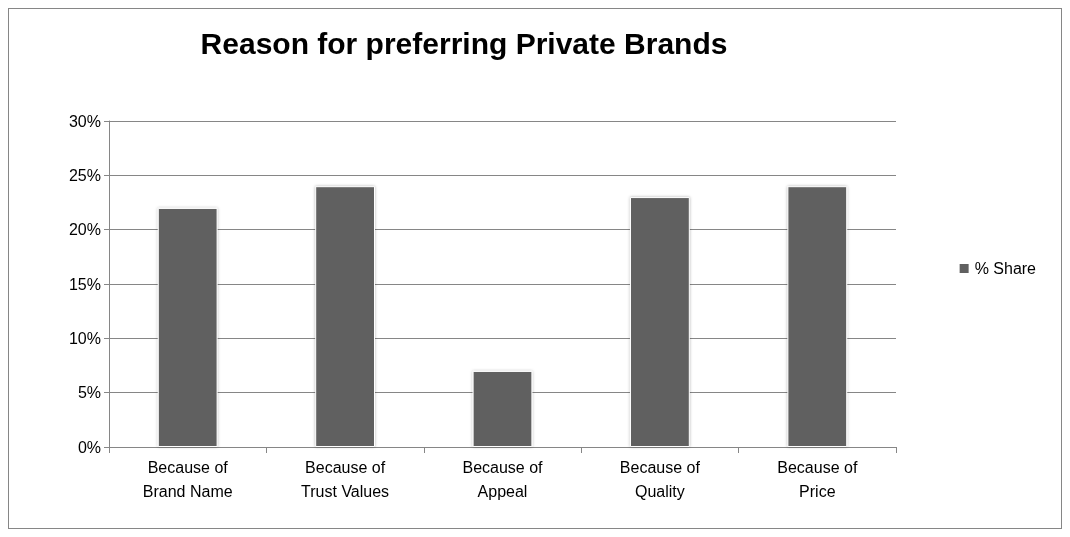  I want to click on y-tick-label: 25%, so click(84, 175).